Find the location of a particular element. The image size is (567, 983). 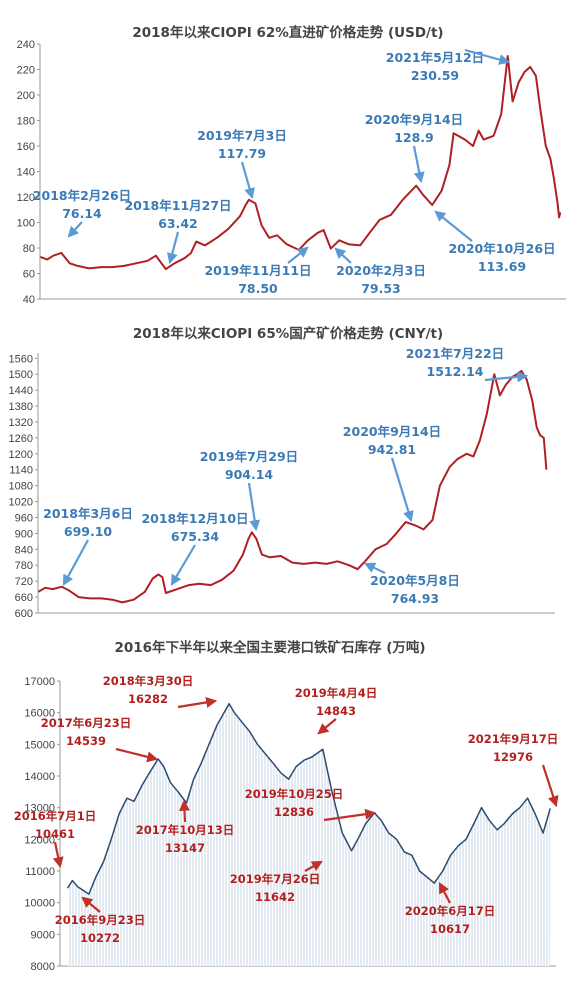

y-tick-label: 1140 is located at coordinates (21, 471).